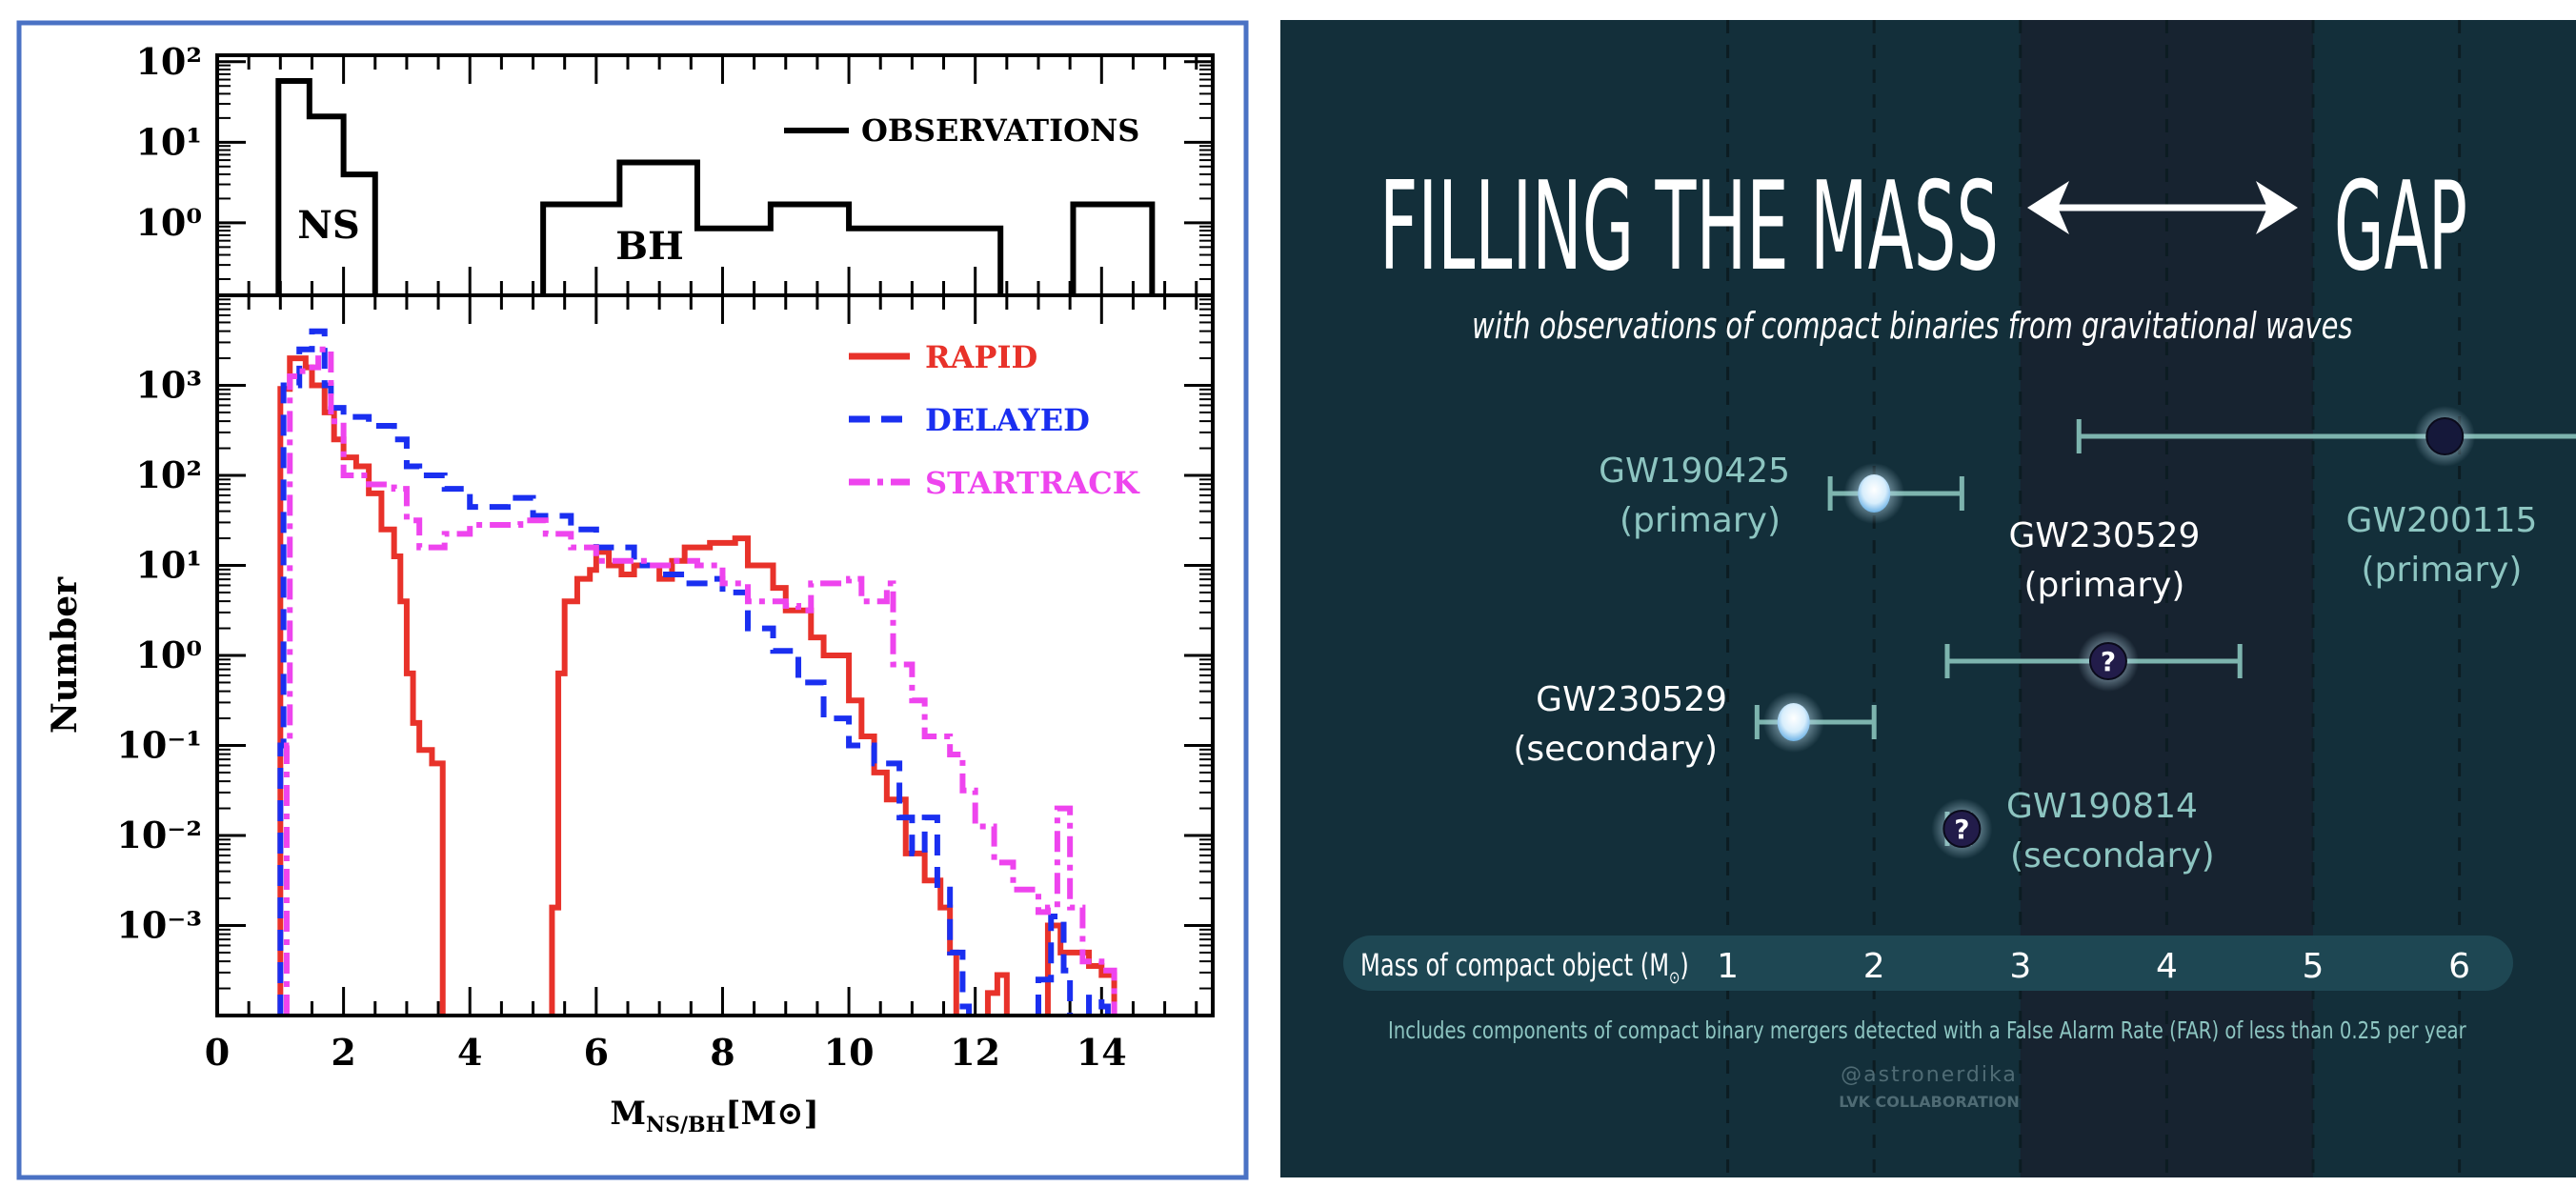  I want to click on x-tick-label: 6, so click(597, 1052).